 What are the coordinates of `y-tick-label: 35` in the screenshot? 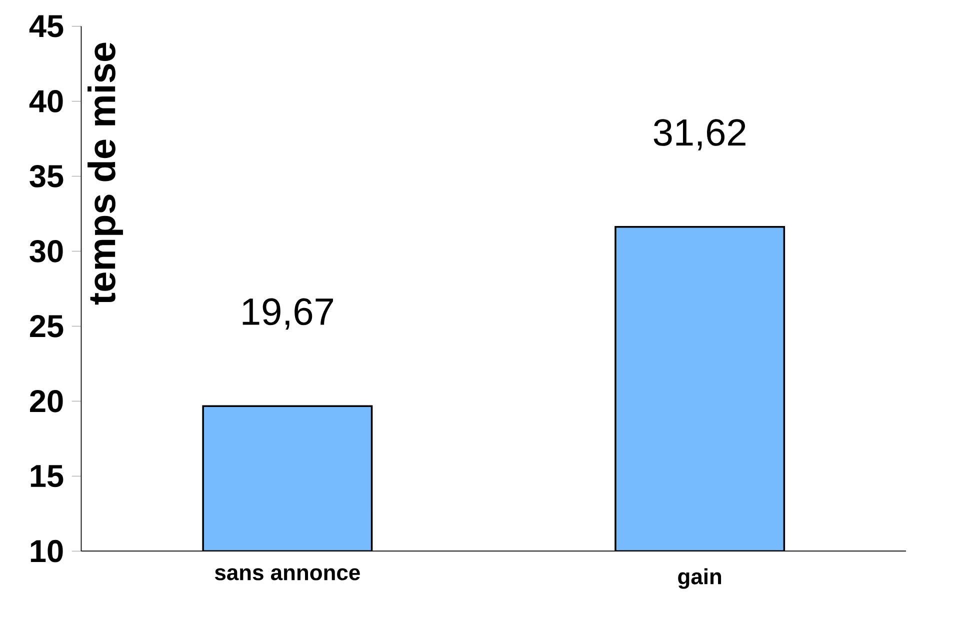 It's located at (47, 176).